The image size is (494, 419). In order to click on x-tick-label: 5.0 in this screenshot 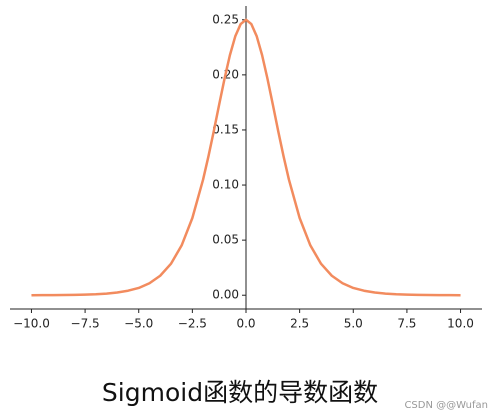, I will do `click(353, 324)`.